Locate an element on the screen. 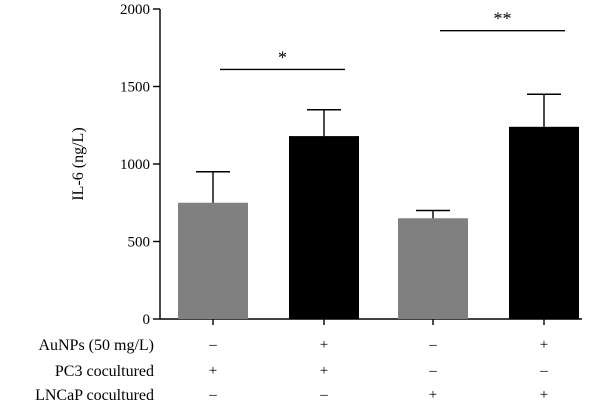 This screenshot has width=600, height=408. condition-row-label: PC3 cocultured is located at coordinates (104, 371).